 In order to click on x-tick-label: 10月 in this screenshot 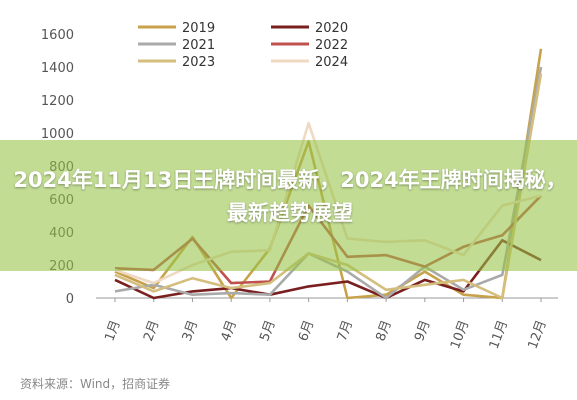, I will do `click(460, 334)`.